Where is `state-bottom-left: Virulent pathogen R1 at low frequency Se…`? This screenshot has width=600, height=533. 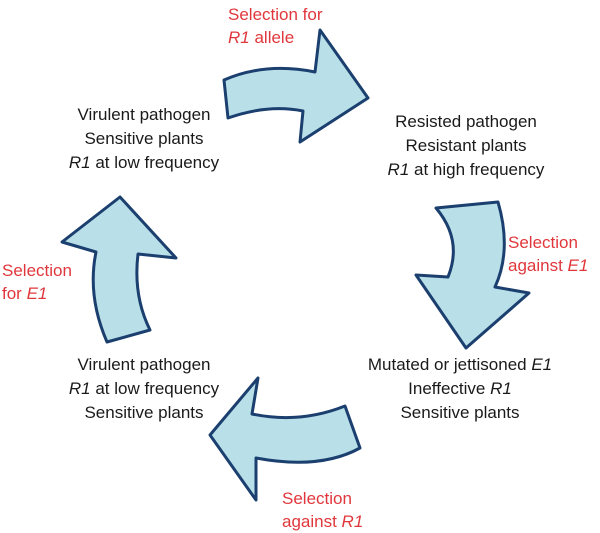 state-bottom-left: Virulent pathogen R1 at low frequency Se… is located at coordinates (144, 389).